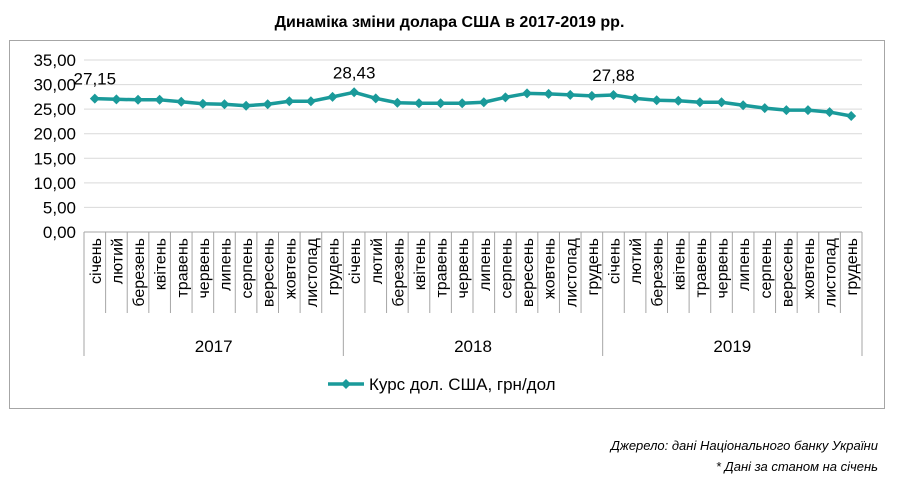 The width and height of the screenshot is (899, 482). Describe the element at coordinates (214, 346) in the screenshot. I see `year-label: 2017` at that location.